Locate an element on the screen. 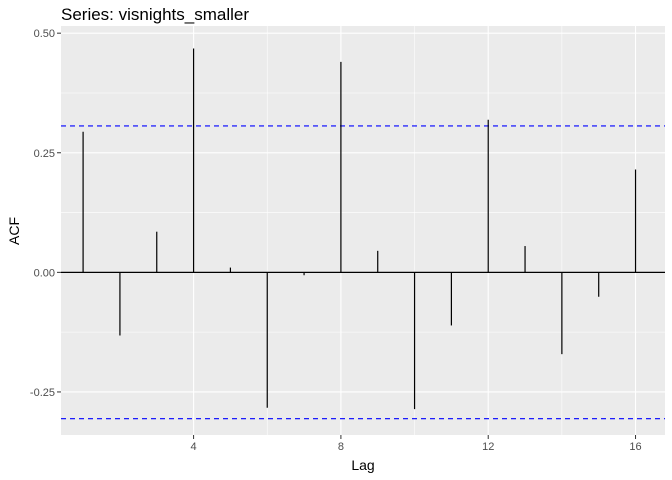 The width and height of the screenshot is (672, 480). x-tick-label: 8 is located at coordinates (341, 447).